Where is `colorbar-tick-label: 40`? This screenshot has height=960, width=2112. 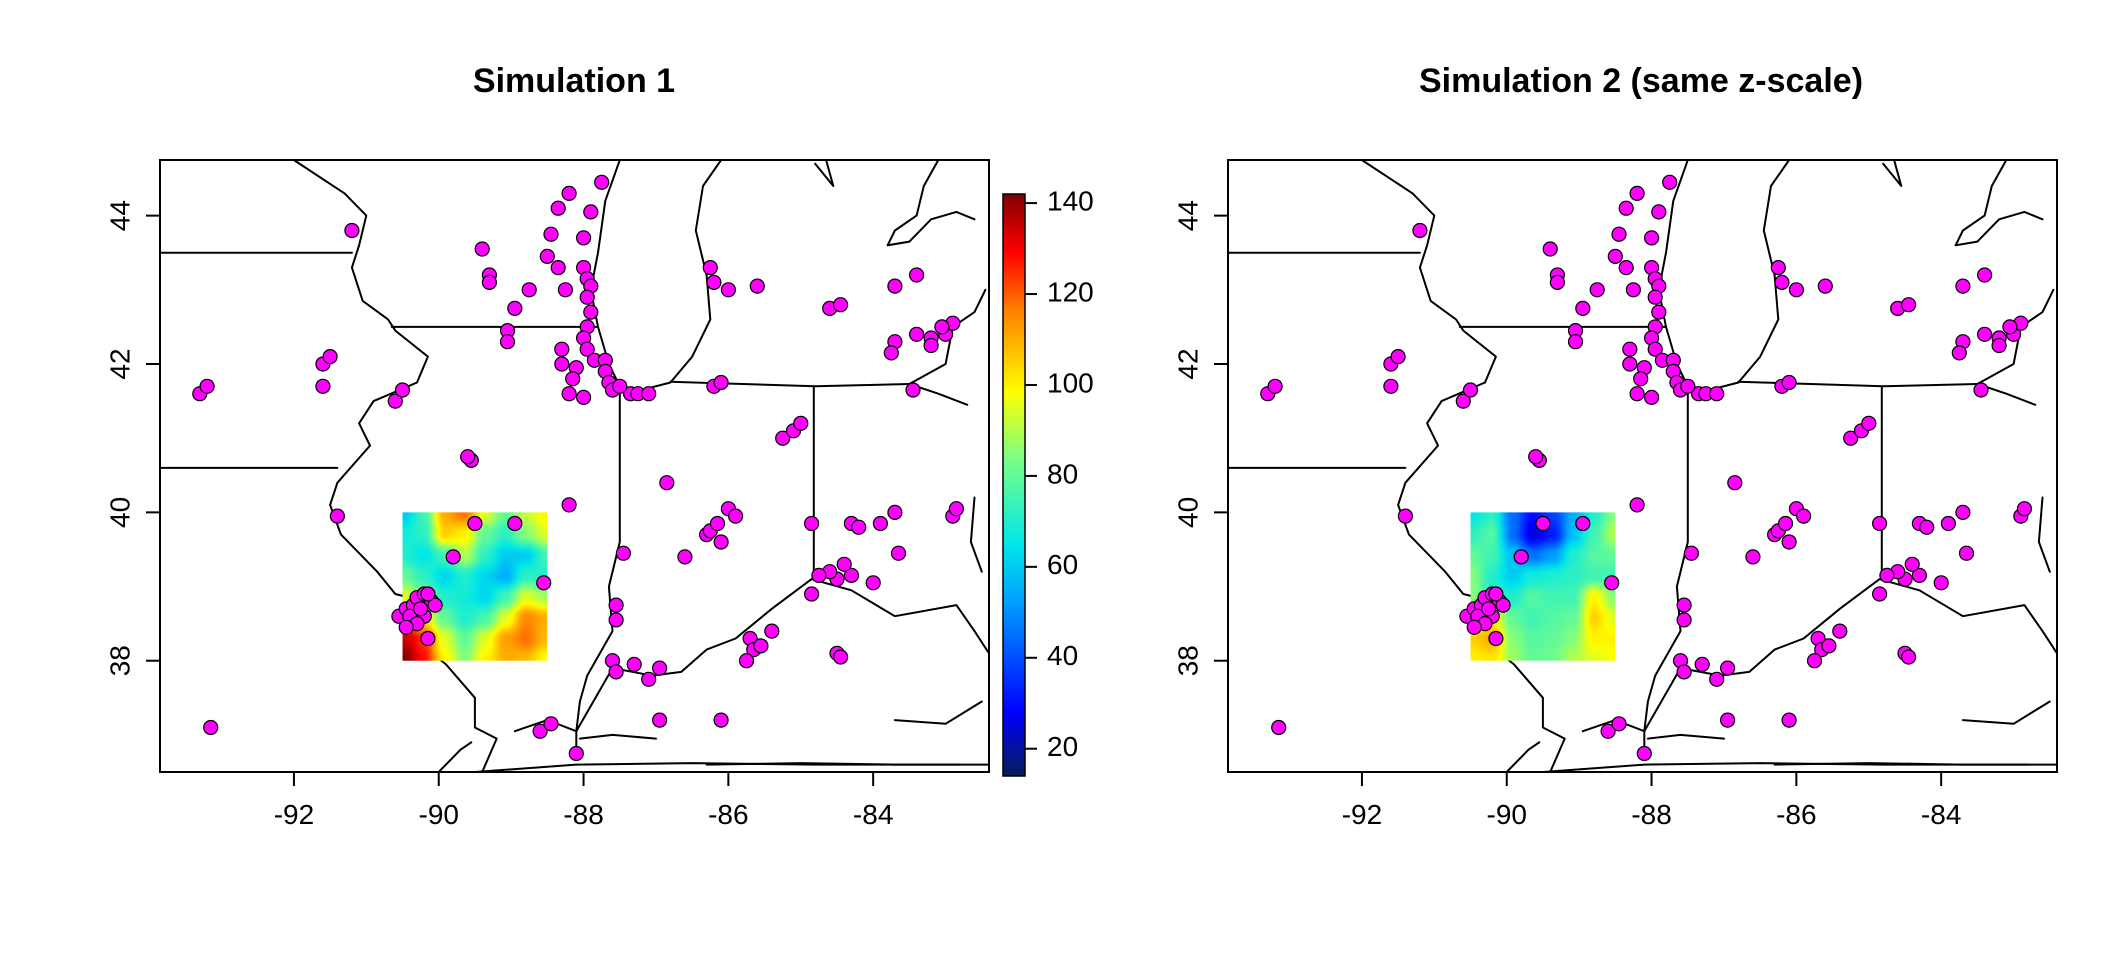 colorbar-tick-label: 40 is located at coordinates (1062, 655).